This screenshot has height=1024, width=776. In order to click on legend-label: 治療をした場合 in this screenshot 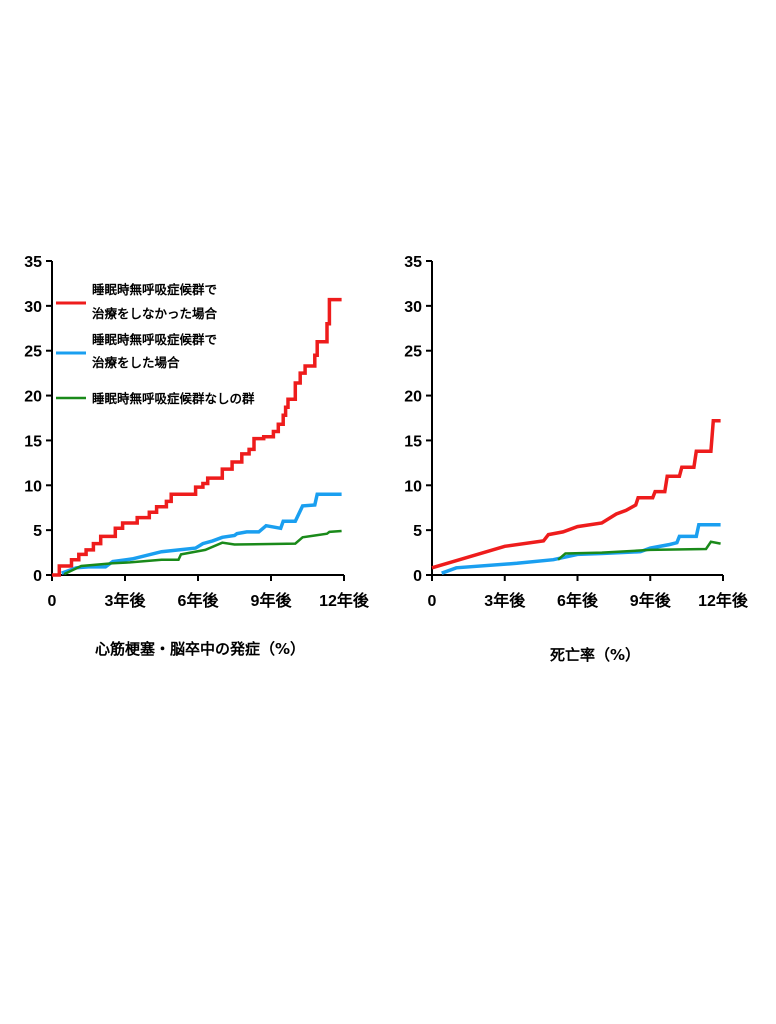, I will do `click(136, 362)`.